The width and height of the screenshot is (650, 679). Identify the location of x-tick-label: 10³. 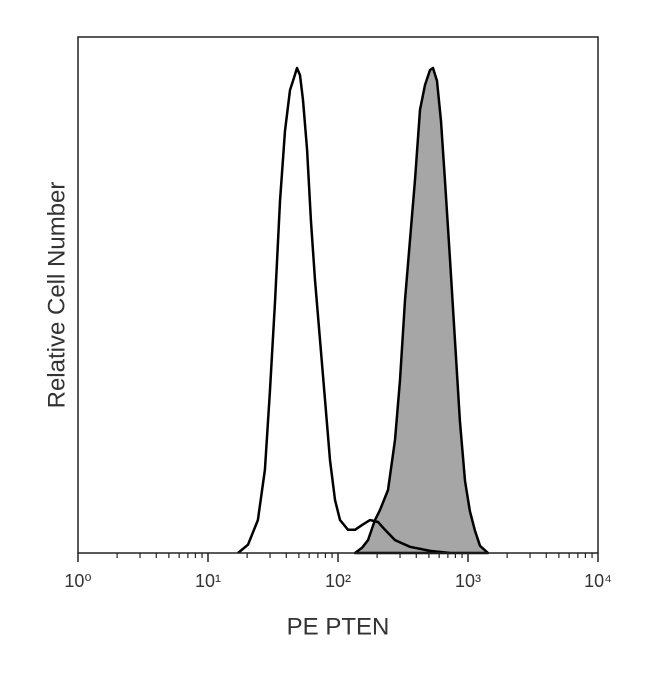
(468, 581).